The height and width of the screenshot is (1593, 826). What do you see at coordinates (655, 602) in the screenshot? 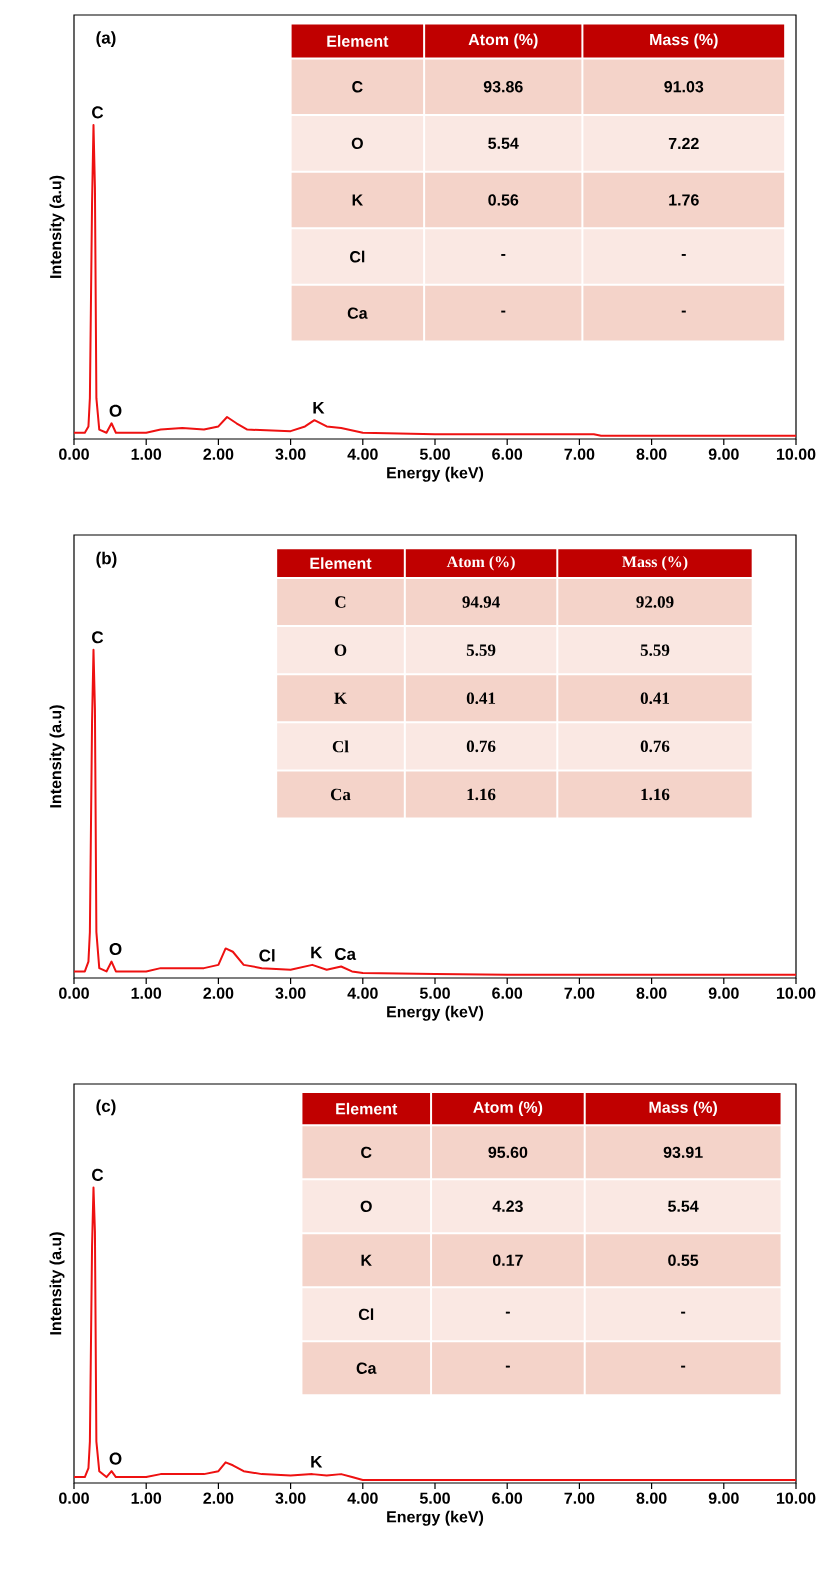
I see `text: 92.09` at bounding box center [655, 602].